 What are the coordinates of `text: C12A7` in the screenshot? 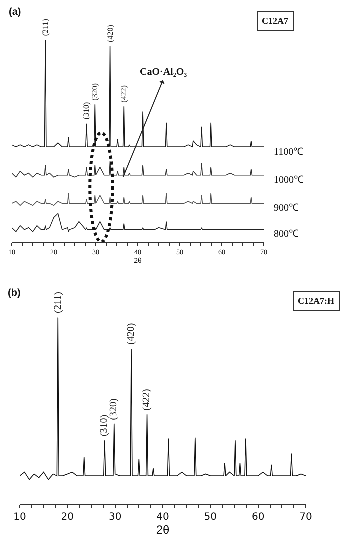 It's located at (275, 21).